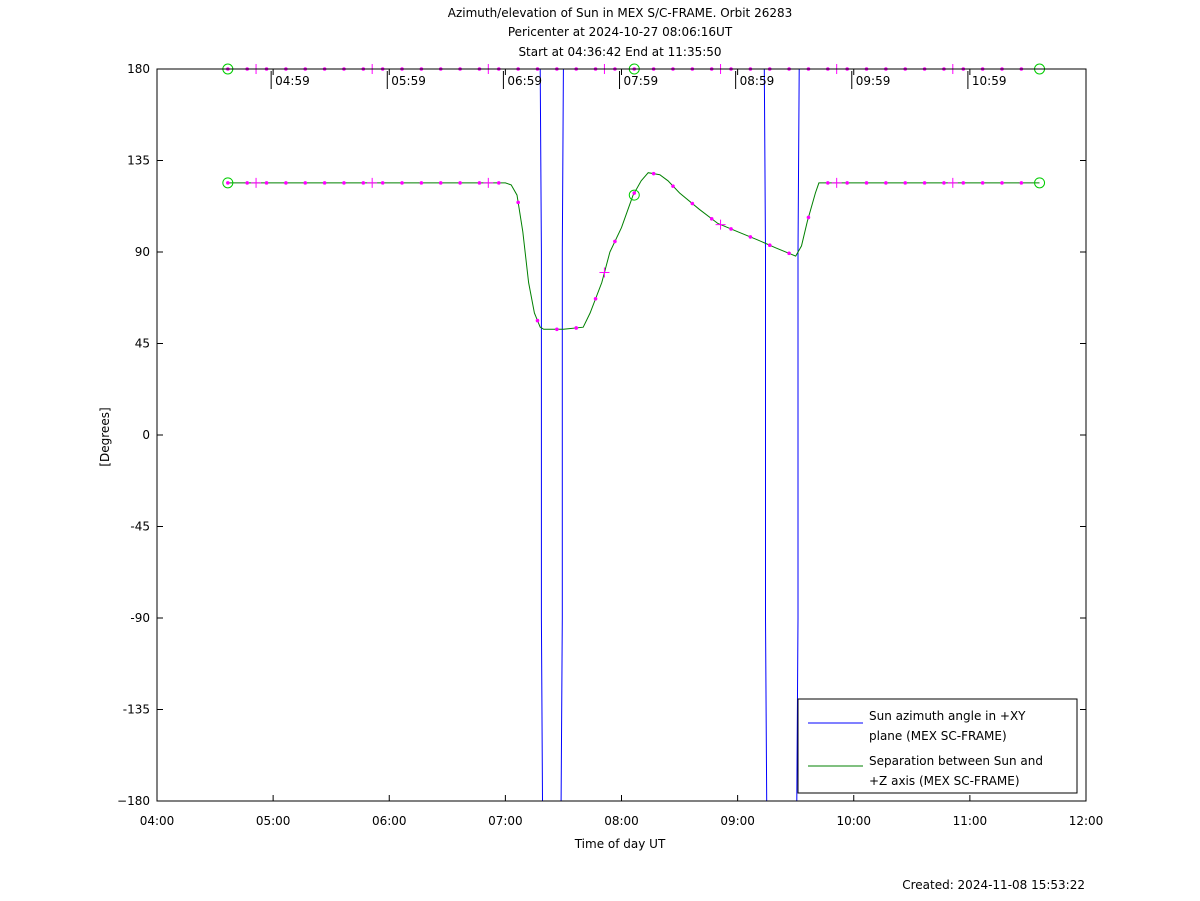 Image resolution: width=1200 pixels, height=901 pixels. I want to click on created-timestamp: Created: 2024-11-08 15:53:22, so click(993, 885).